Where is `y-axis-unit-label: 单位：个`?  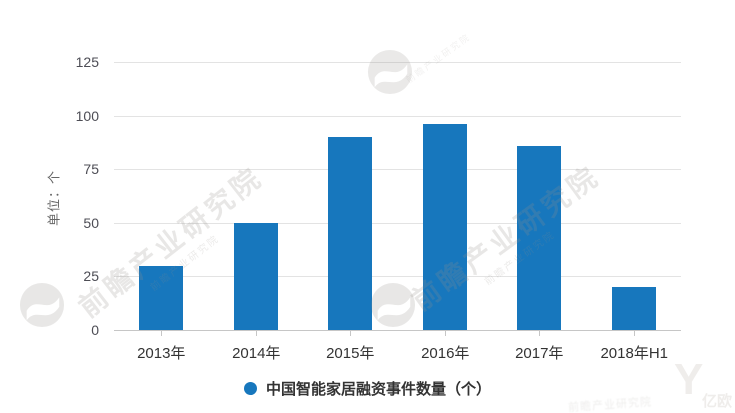 y-axis-unit-label: 单位：个 is located at coordinates (54, 198).